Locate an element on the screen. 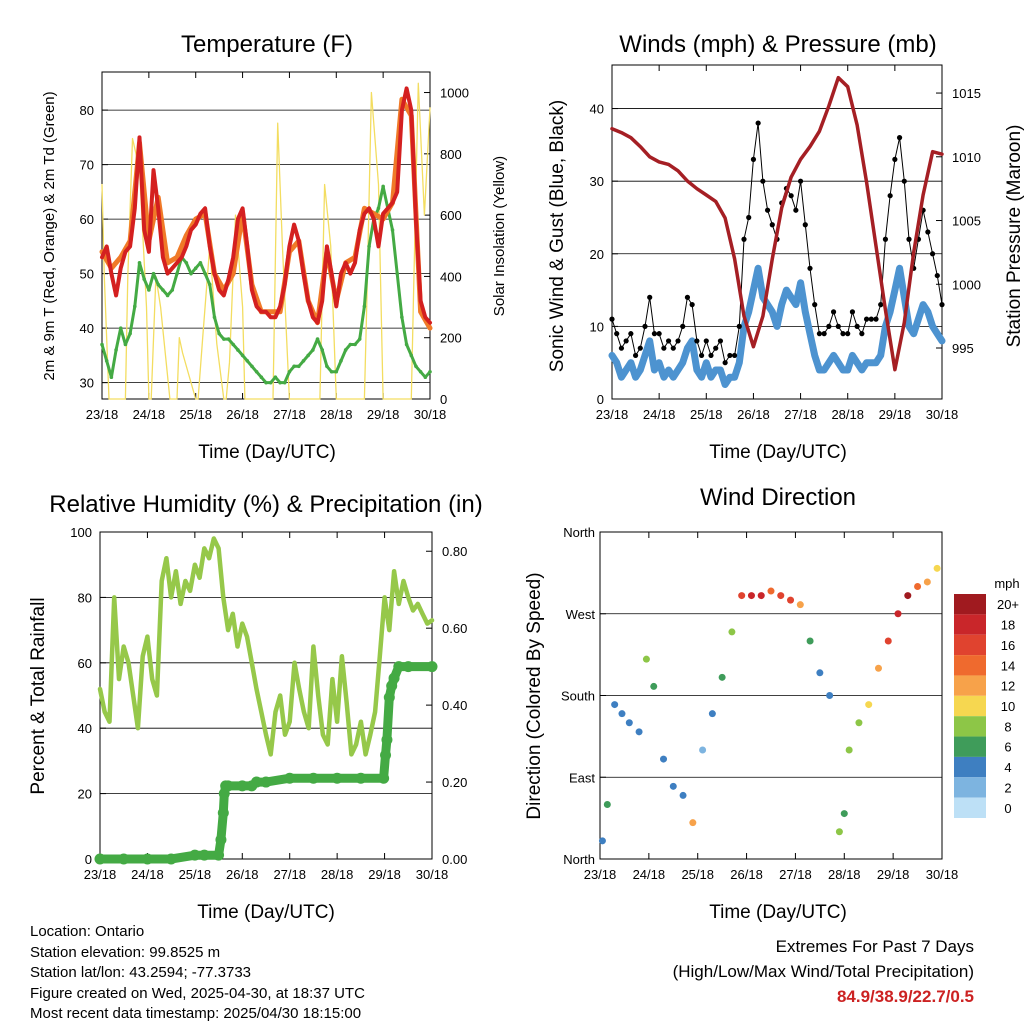 This screenshot has width=1024, height=1025. latlon-text: Station lat/lon: 43.2594; -77.3733 is located at coordinates (141, 972).